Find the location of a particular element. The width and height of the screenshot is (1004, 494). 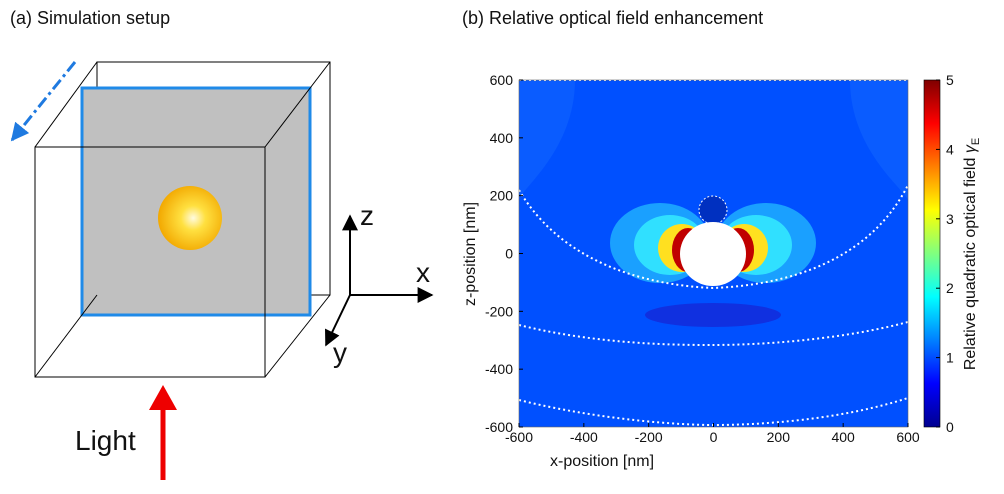

axis-y-label: y is located at coordinates (340, 352).